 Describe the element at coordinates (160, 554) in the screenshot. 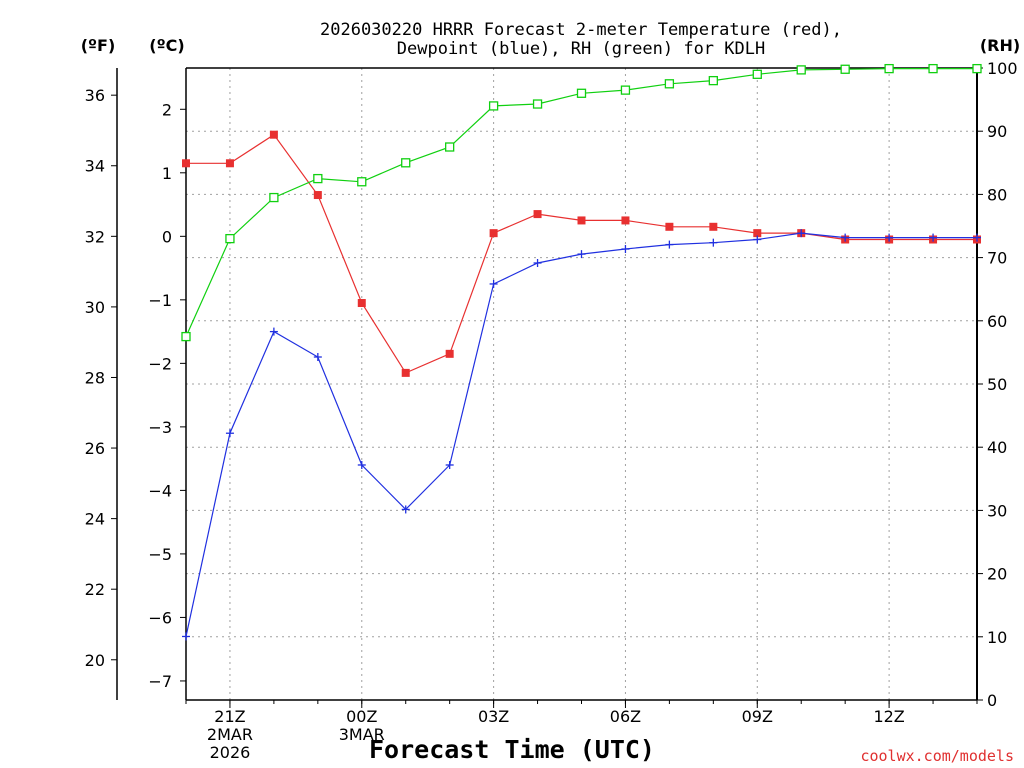

I see `celsius-tick-label: −5` at that location.